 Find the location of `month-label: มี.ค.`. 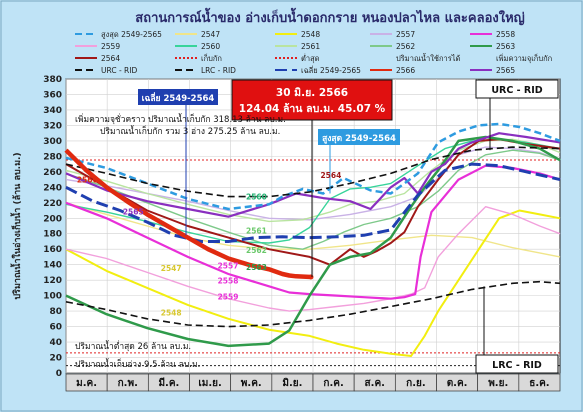

month-label: มี.ค. is located at coordinates (168, 383).